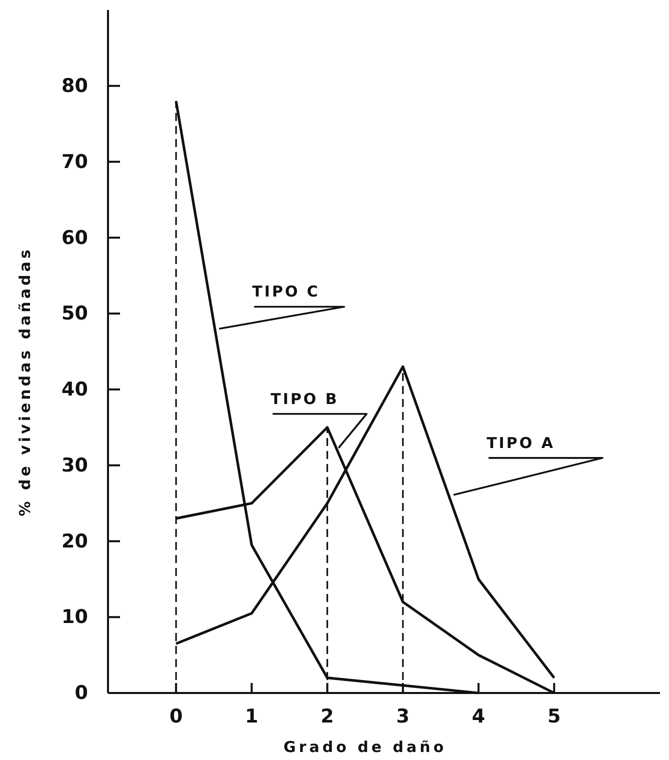 The height and width of the screenshot is (760, 669). What do you see at coordinates (75, 389) in the screenshot?
I see `y-tick-label: 40` at bounding box center [75, 389].